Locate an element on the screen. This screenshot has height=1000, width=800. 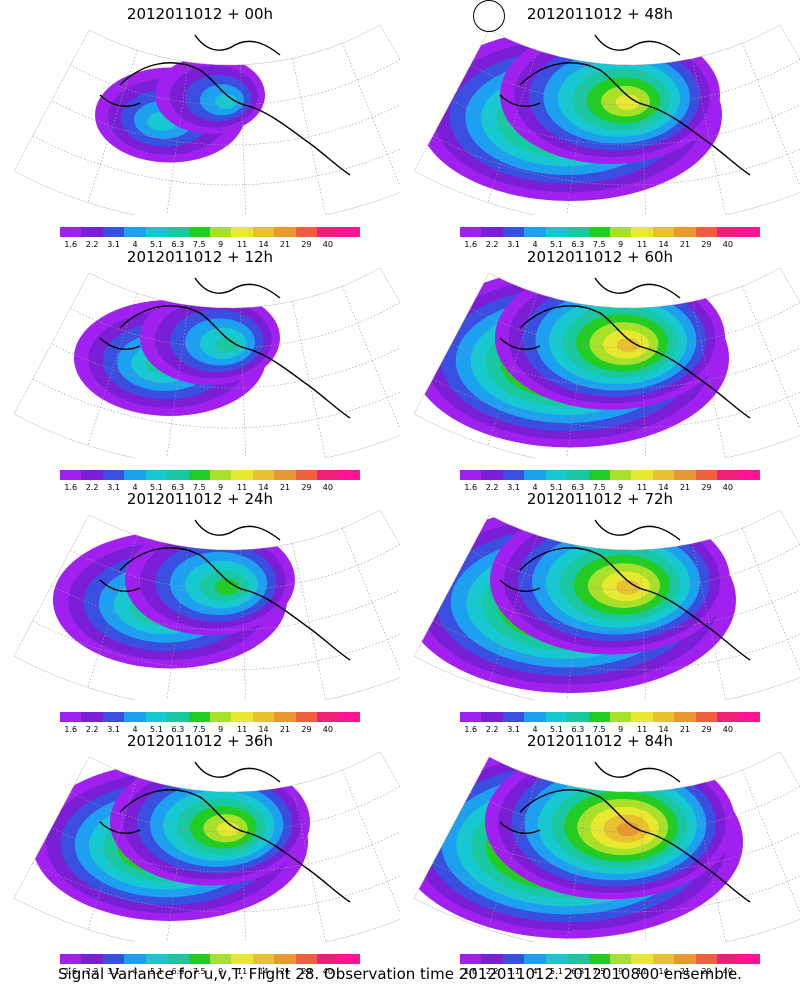
panel-title: 2012011012 + 24h is located at coordinates (200, 499).